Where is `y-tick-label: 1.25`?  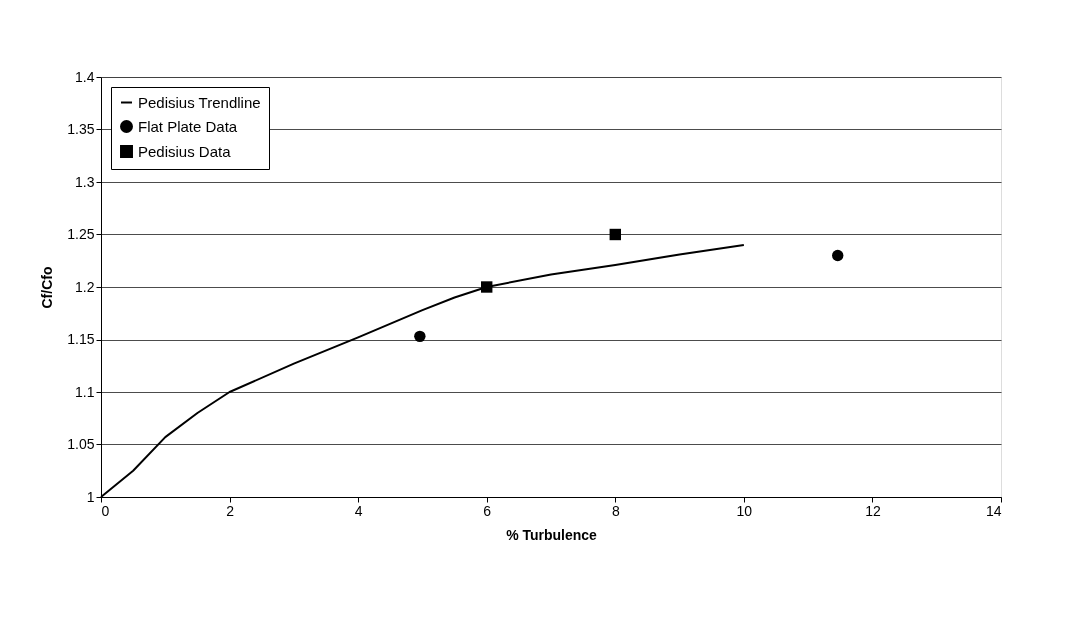
y-tick-label: 1.25 is located at coordinates (81, 234).